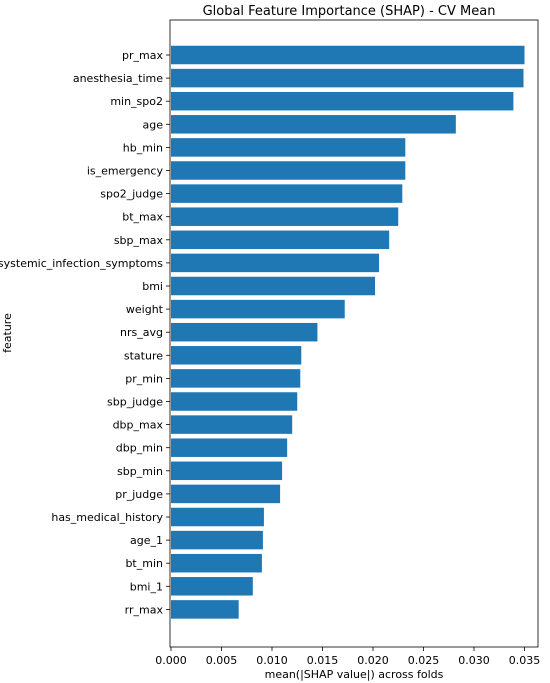 The image size is (550, 683). I want to click on y-tick-label: pr_judge, so click(139, 494).